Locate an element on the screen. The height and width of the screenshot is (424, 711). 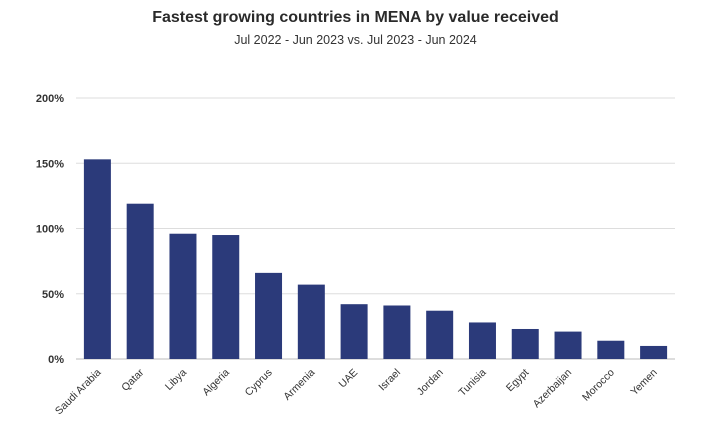
x-tick-label: Morocco is located at coordinates (598, 385).